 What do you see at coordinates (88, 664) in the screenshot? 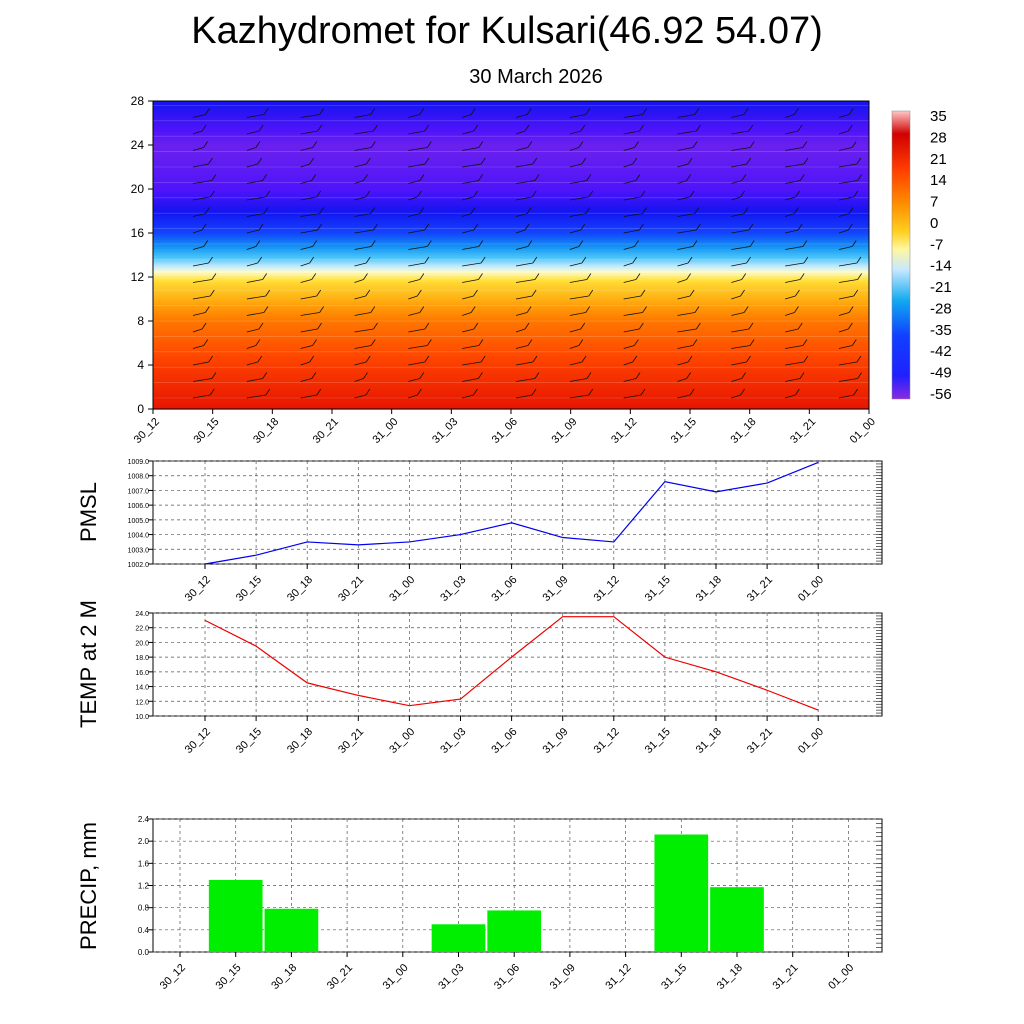
I see `ylabel-temp: TEMP at 2 M` at bounding box center [88, 664].